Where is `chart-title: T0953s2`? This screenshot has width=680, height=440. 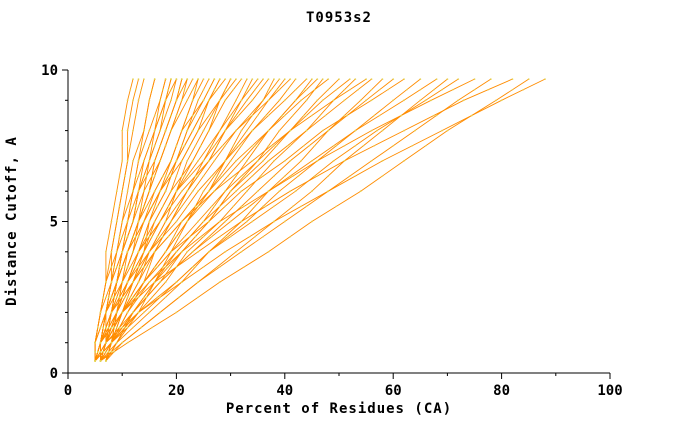
chart-title: T0953s2 is located at coordinates (339, 18).